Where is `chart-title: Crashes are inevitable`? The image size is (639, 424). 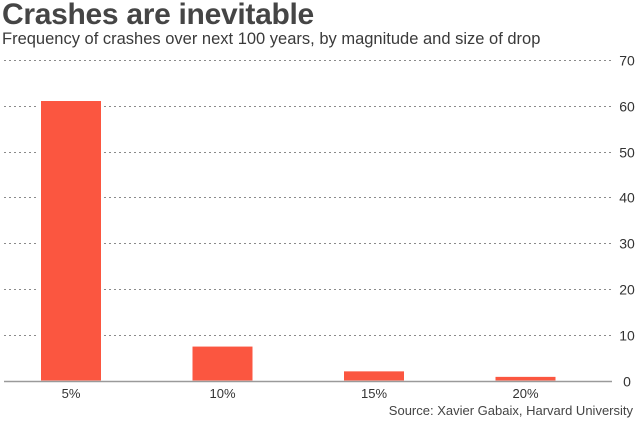 chart-title: Crashes are inevitable is located at coordinates (158, 15).